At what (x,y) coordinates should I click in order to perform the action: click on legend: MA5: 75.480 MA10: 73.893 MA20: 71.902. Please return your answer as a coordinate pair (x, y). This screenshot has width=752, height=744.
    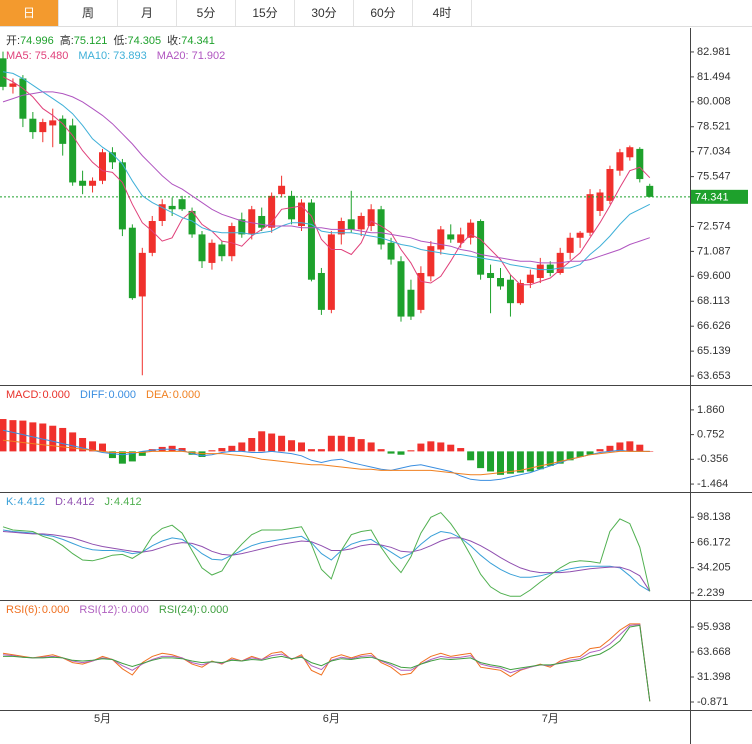
    Looking at the image, I should click on (115, 56).